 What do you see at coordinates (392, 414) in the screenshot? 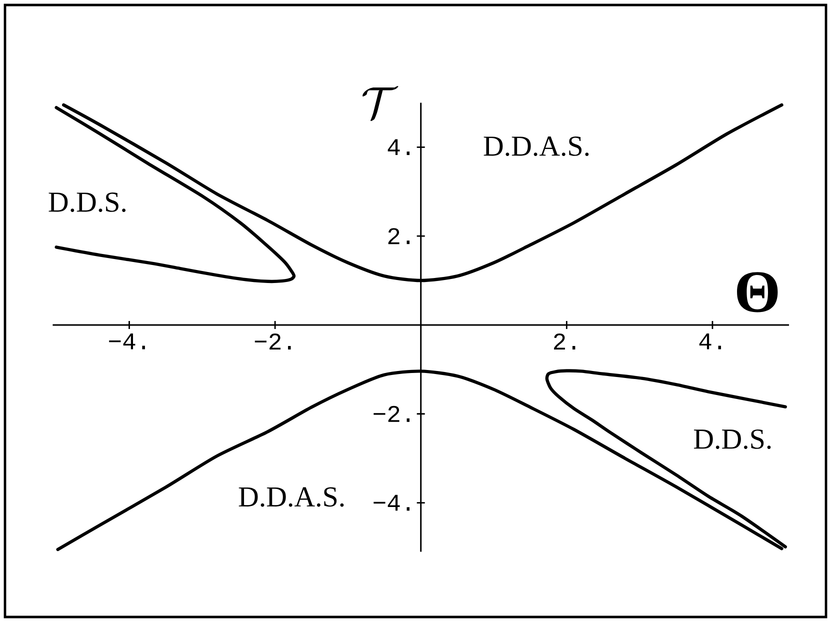
I see `y-tick-label: −2.` at bounding box center [392, 414].